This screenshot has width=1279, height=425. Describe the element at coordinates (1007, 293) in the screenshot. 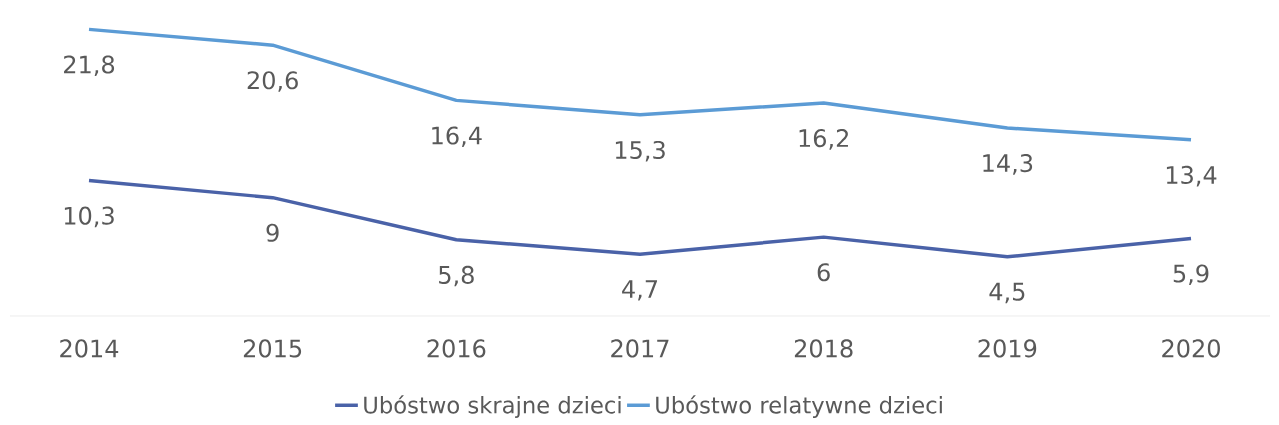

I see `data-label: 4,5` at that location.